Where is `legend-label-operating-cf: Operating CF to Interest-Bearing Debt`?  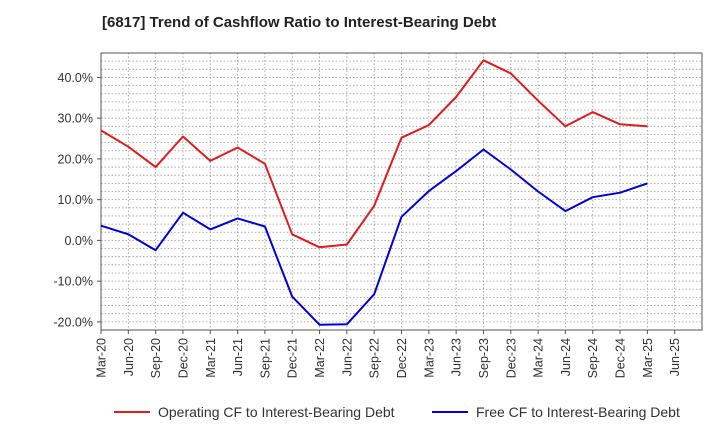
legend-label-operating-cf: Operating CF to Interest-Bearing Debt is located at coordinates (276, 412).